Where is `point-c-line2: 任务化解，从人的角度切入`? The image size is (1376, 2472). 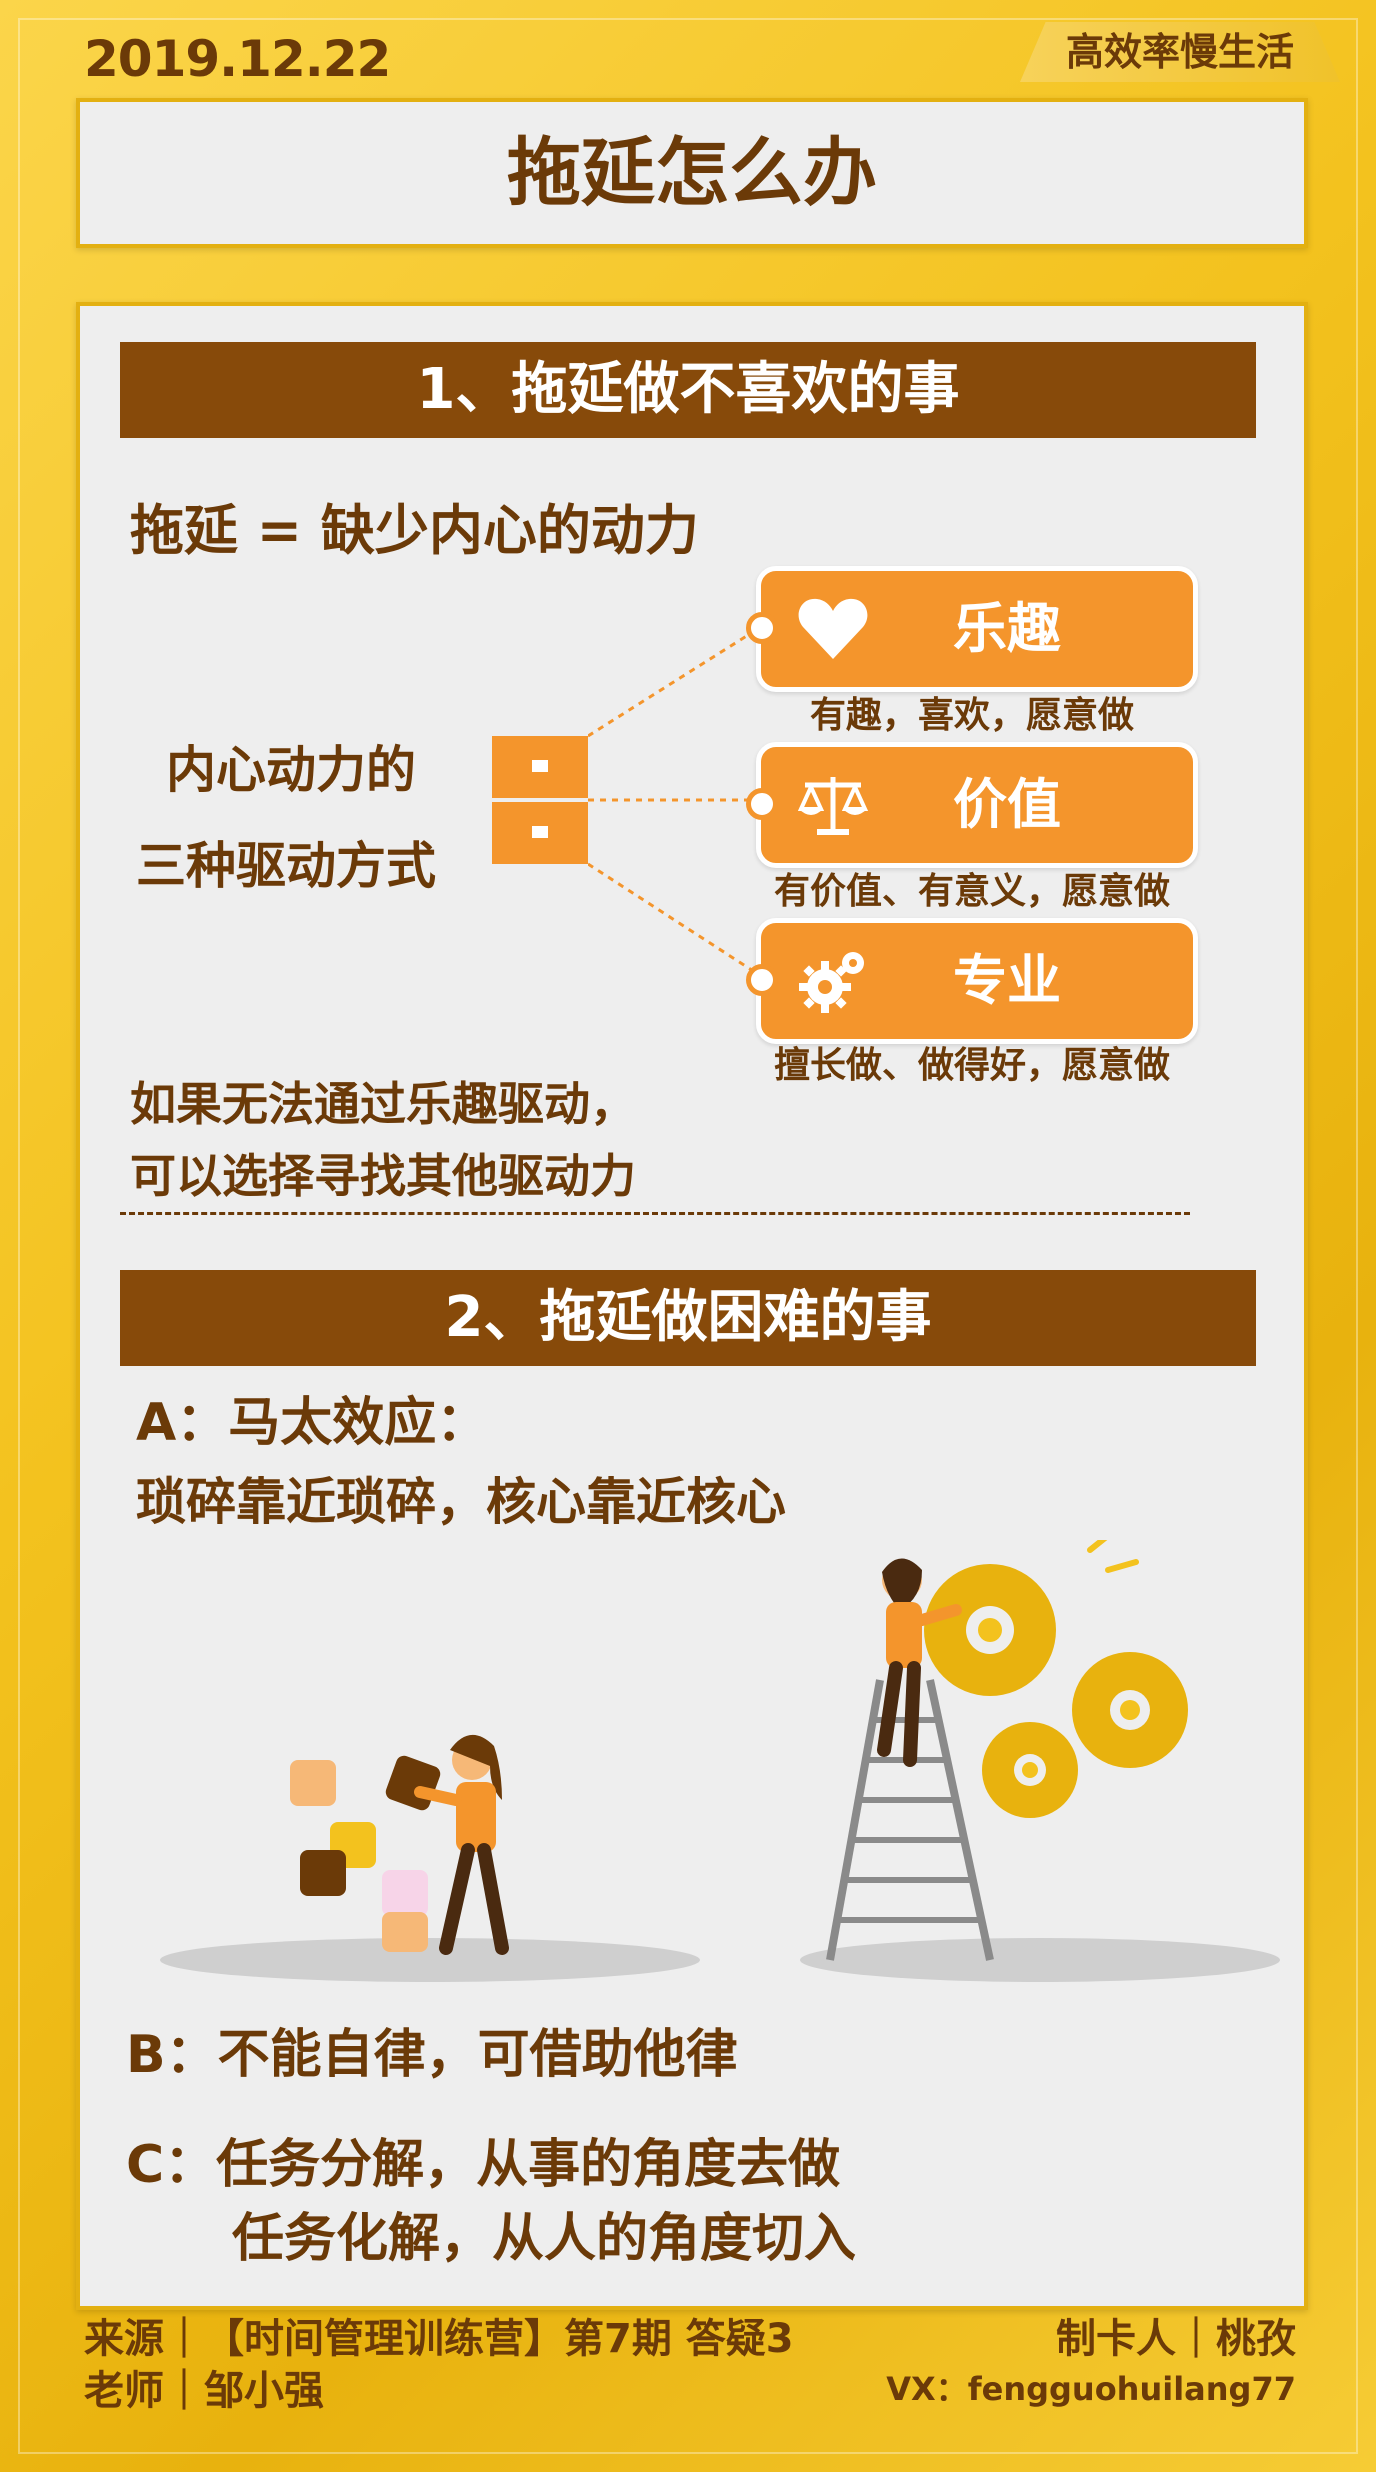
point-c-line2: 任务化解，从人的角度切入 is located at coordinates (544, 2239).